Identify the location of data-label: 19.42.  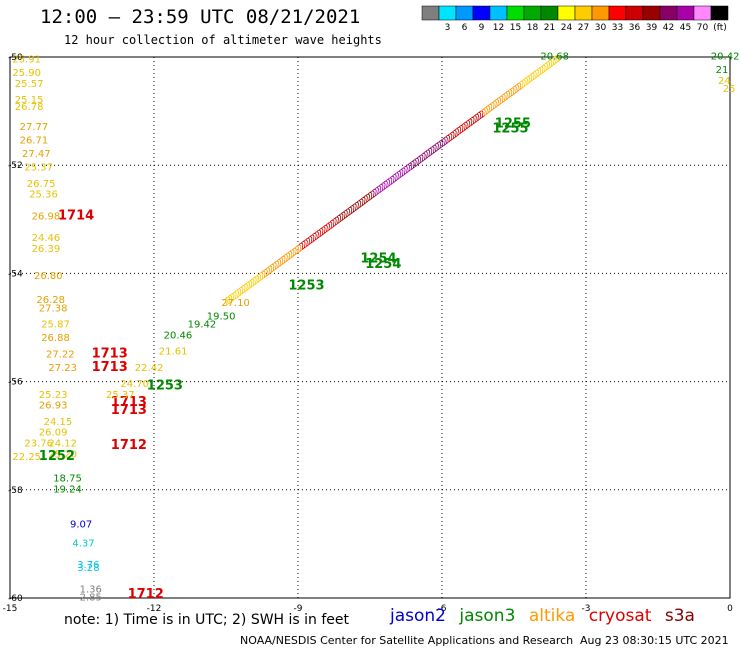
(202, 325).